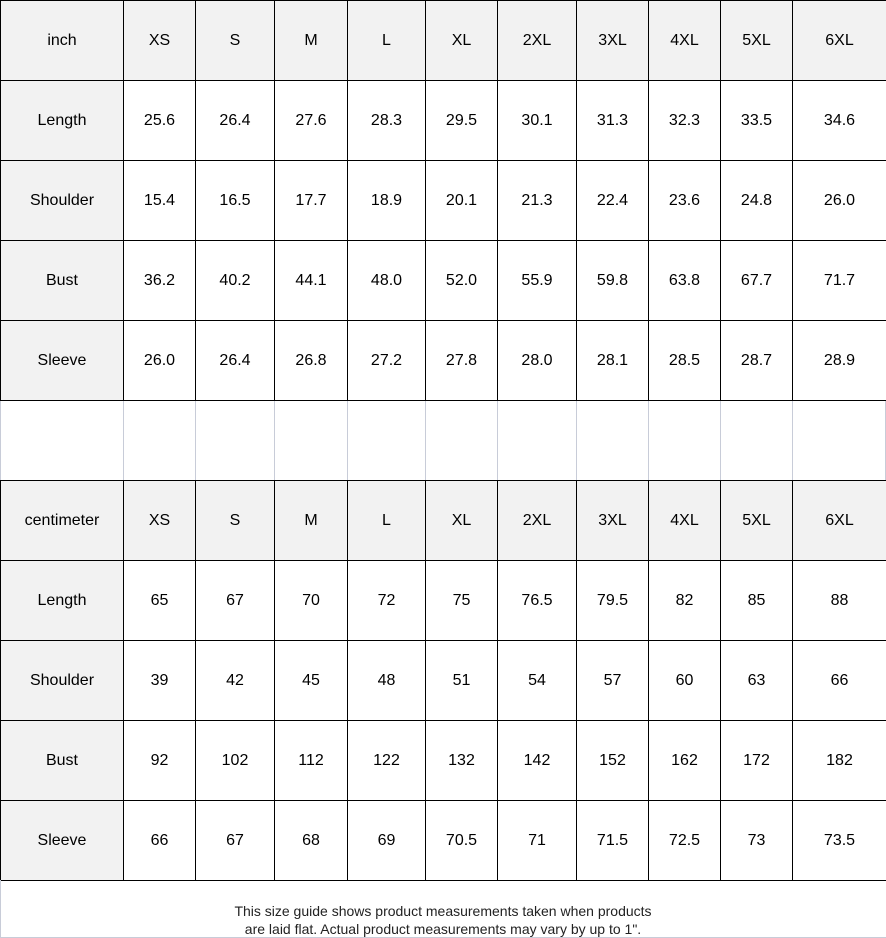 Image resolution: width=886 pixels, height=938 pixels. What do you see at coordinates (612, 680) in the screenshot?
I see `measurement-value: 57` at bounding box center [612, 680].